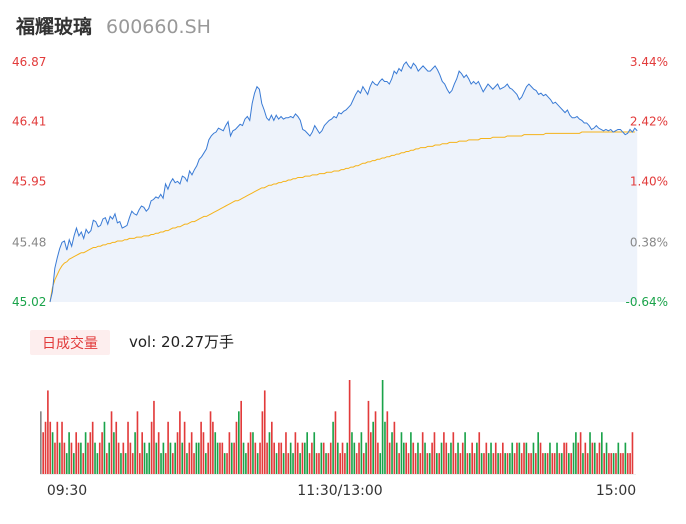  Describe the element at coordinates (67, 491) in the screenshot. I see `time-tick-label: 09:30` at that location.